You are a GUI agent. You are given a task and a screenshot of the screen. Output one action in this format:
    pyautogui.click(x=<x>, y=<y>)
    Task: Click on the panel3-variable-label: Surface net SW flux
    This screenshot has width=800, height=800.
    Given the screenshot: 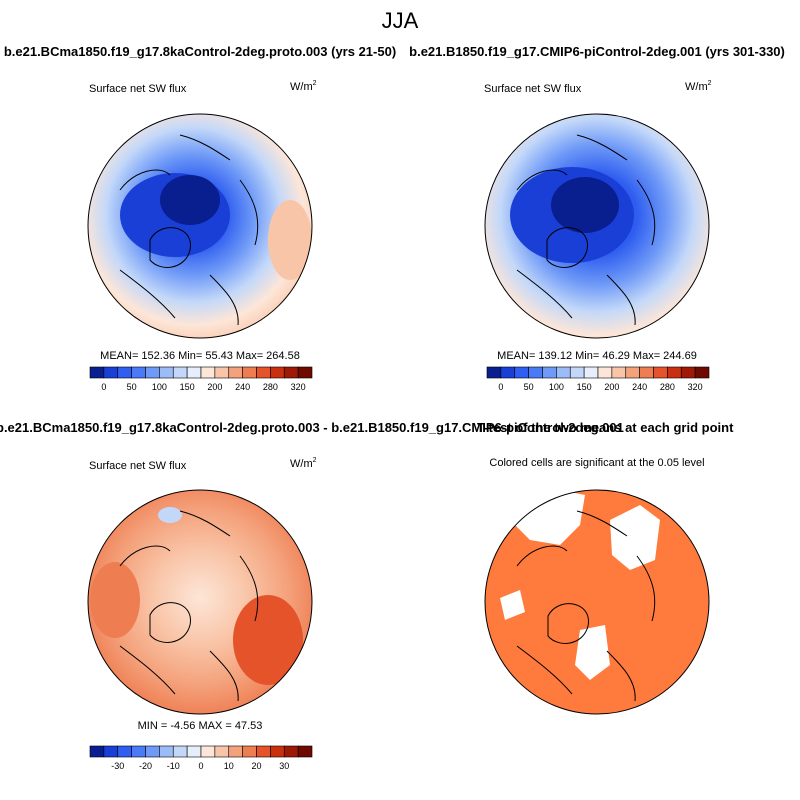 What is the action you would take?
    pyautogui.click(x=138, y=466)
    